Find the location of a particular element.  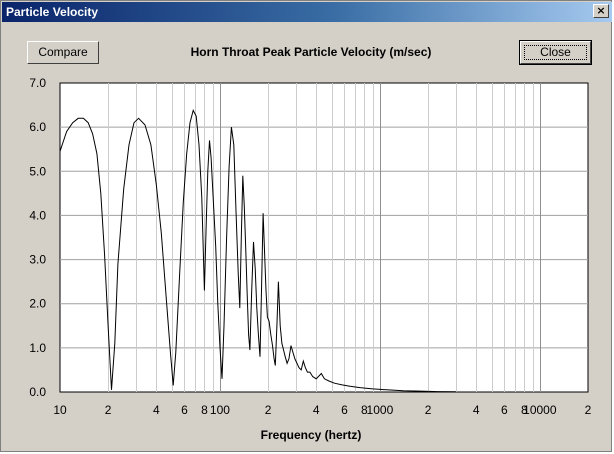

focus-rect is located at coordinates (555, 52).